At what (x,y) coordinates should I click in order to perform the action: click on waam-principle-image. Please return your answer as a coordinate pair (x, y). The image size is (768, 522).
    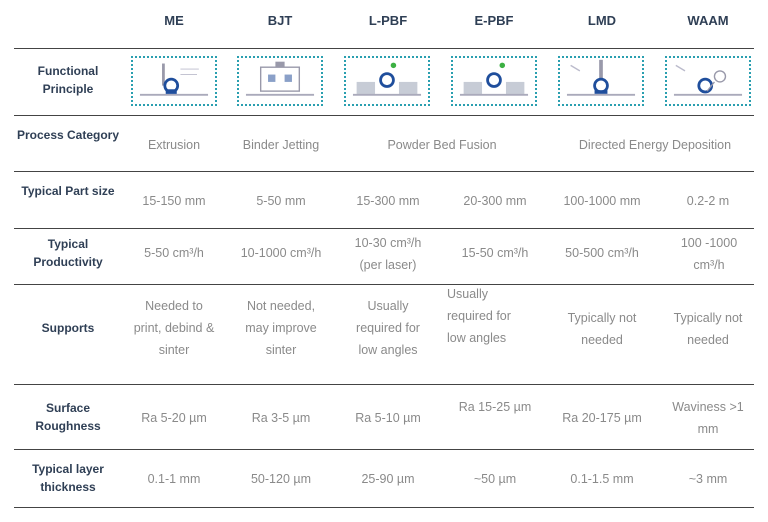
    Looking at the image, I should click on (708, 81).